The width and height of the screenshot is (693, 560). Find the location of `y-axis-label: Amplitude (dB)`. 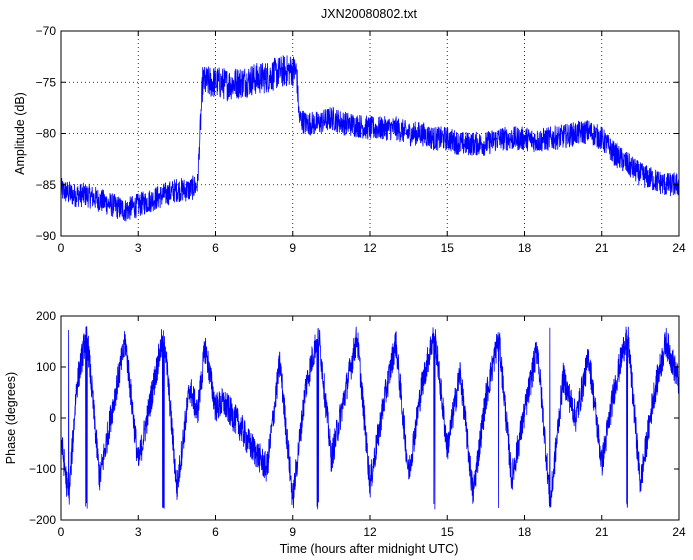

y-axis-label: Amplitude (dB) is located at coordinates (20, 133).